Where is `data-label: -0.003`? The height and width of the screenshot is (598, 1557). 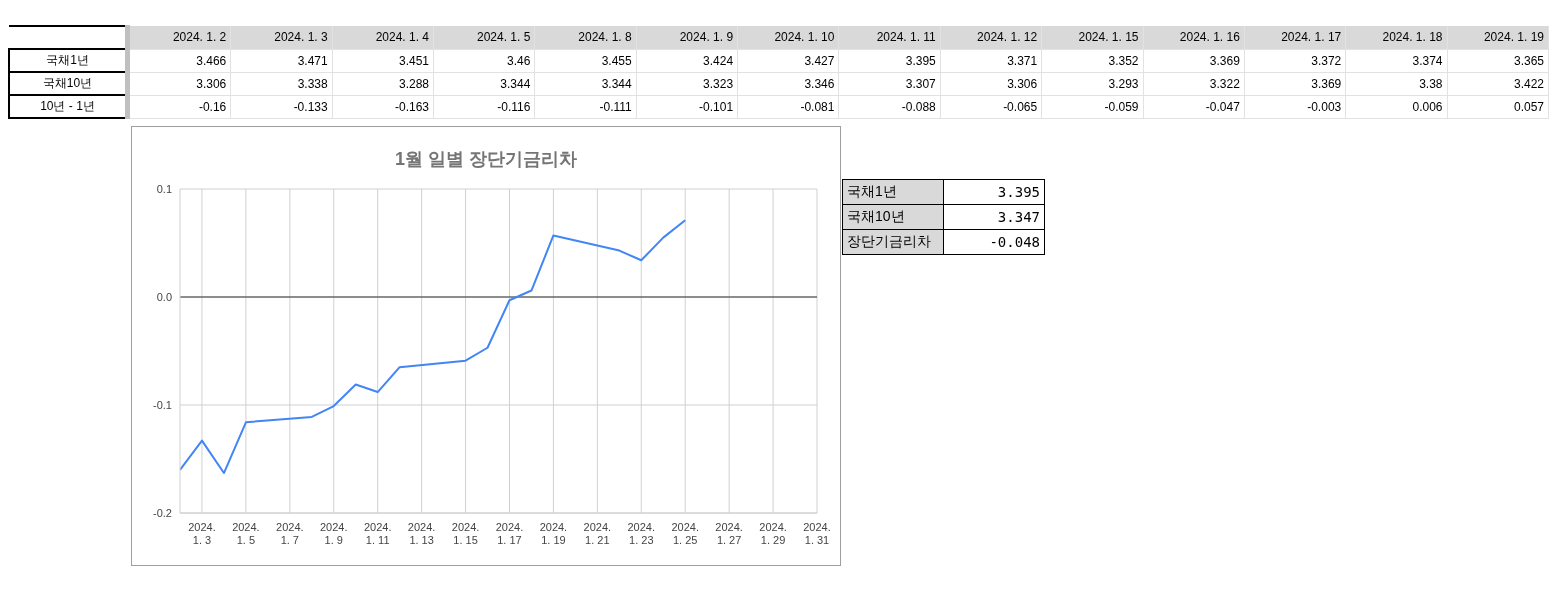
data-label: -0.003 is located at coordinates (1295, 106).